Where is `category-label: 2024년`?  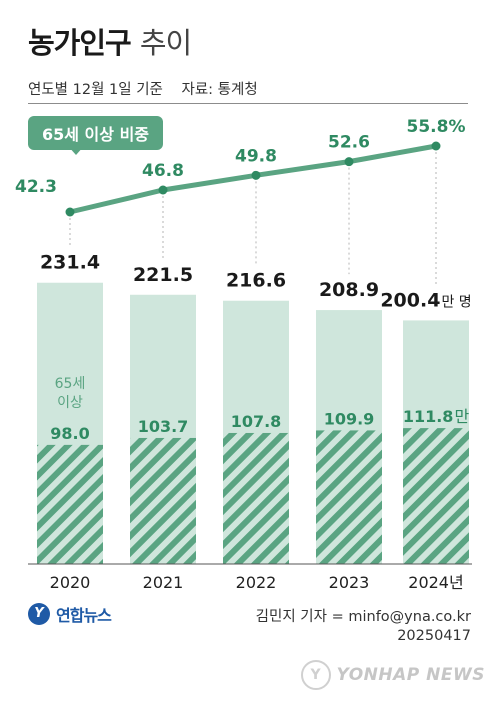
category-label: 2024년 is located at coordinates (435, 582).